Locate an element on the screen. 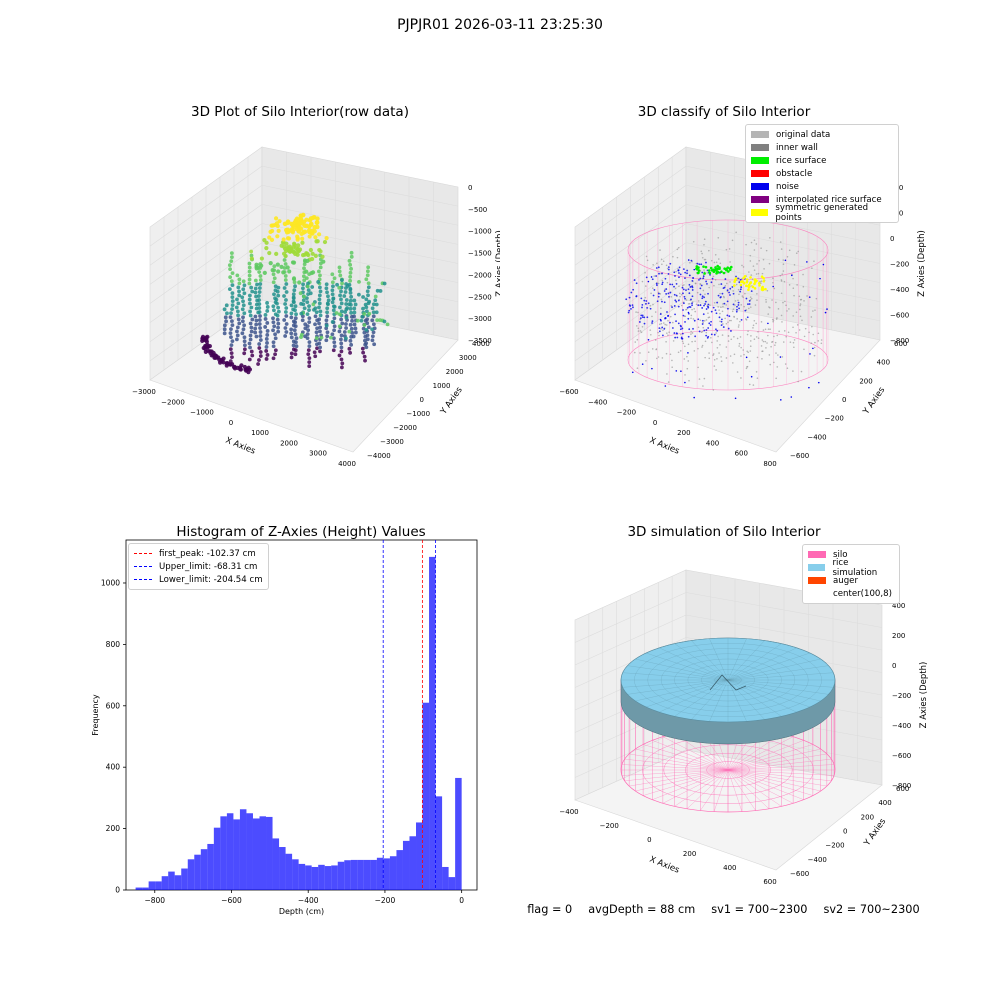  legend-label: original data is located at coordinates (803, 134).